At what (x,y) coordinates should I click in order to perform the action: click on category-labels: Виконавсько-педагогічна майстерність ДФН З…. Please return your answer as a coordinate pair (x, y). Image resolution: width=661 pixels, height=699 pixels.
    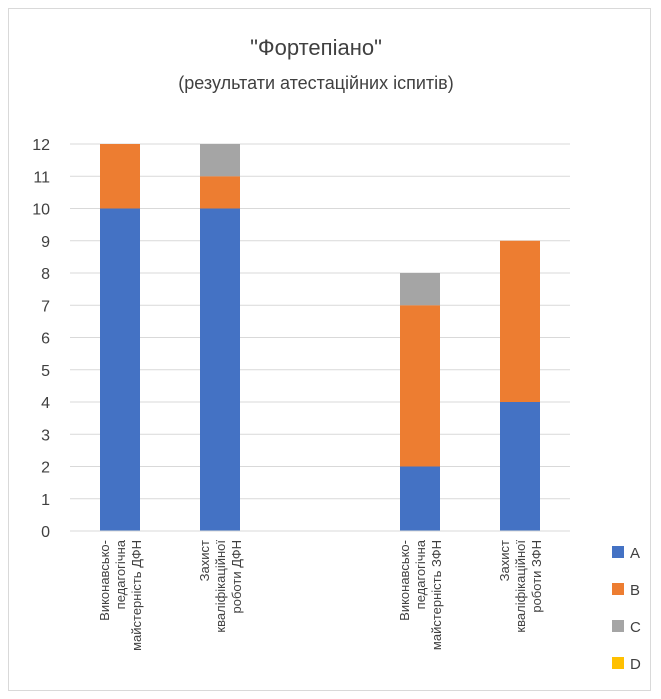
    Looking at the image, I should click on (320, 595).